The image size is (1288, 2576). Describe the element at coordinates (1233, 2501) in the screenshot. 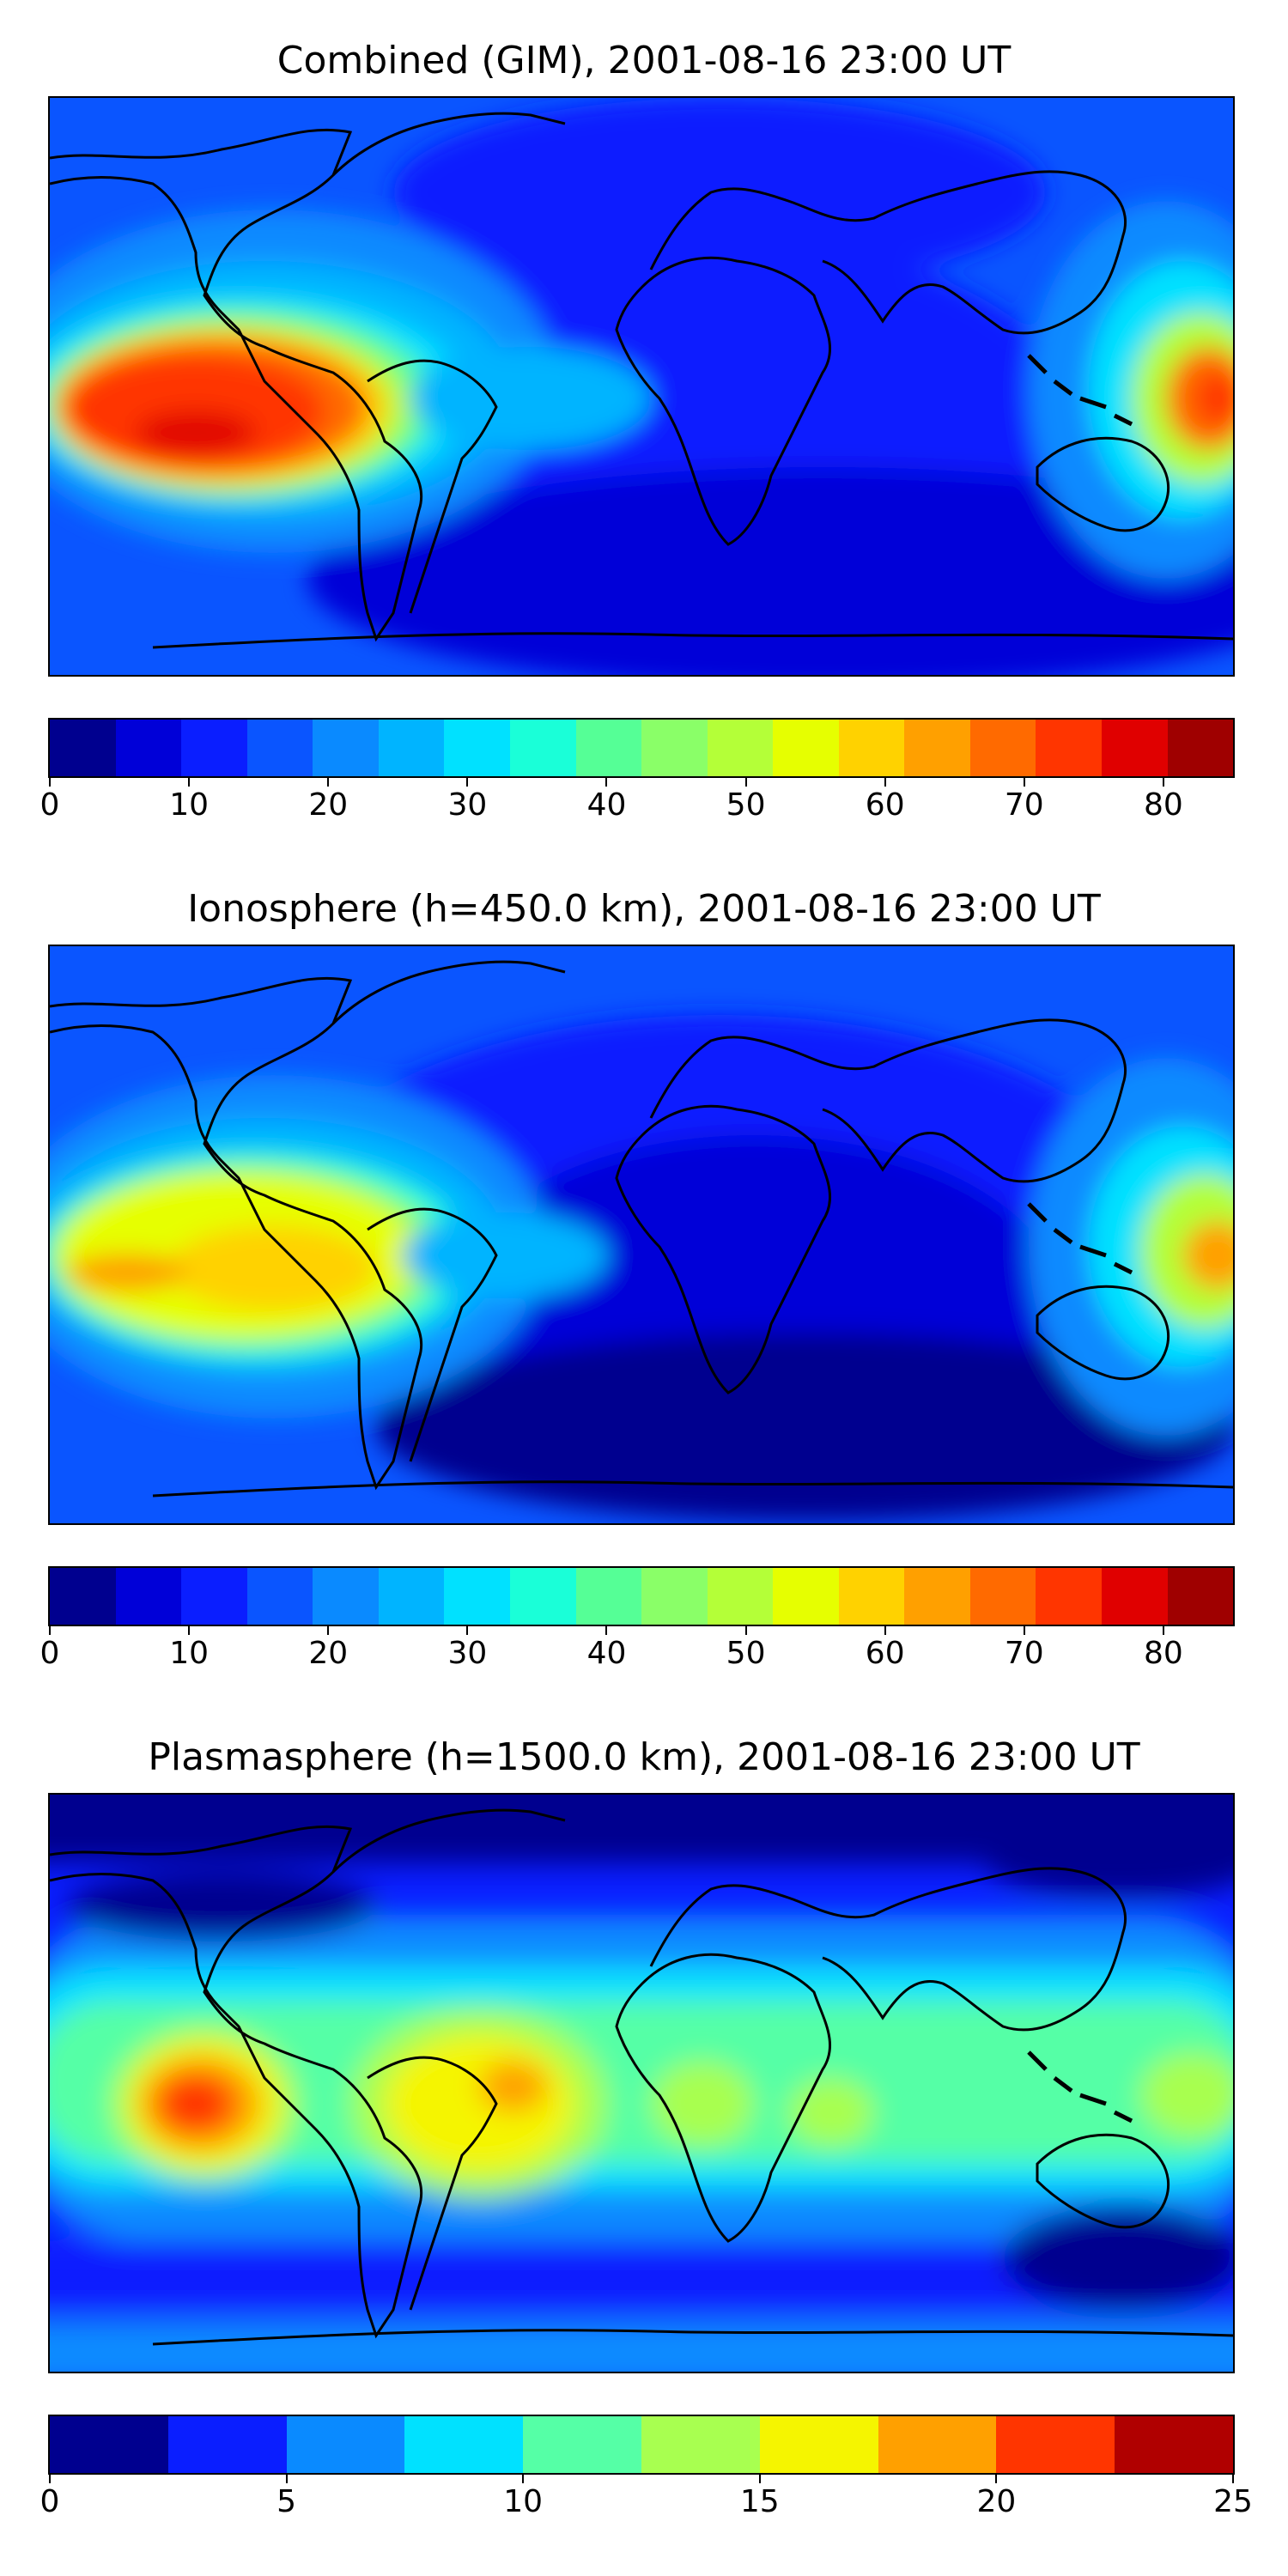

I see `colorbar-tick-label: 25` at that location.